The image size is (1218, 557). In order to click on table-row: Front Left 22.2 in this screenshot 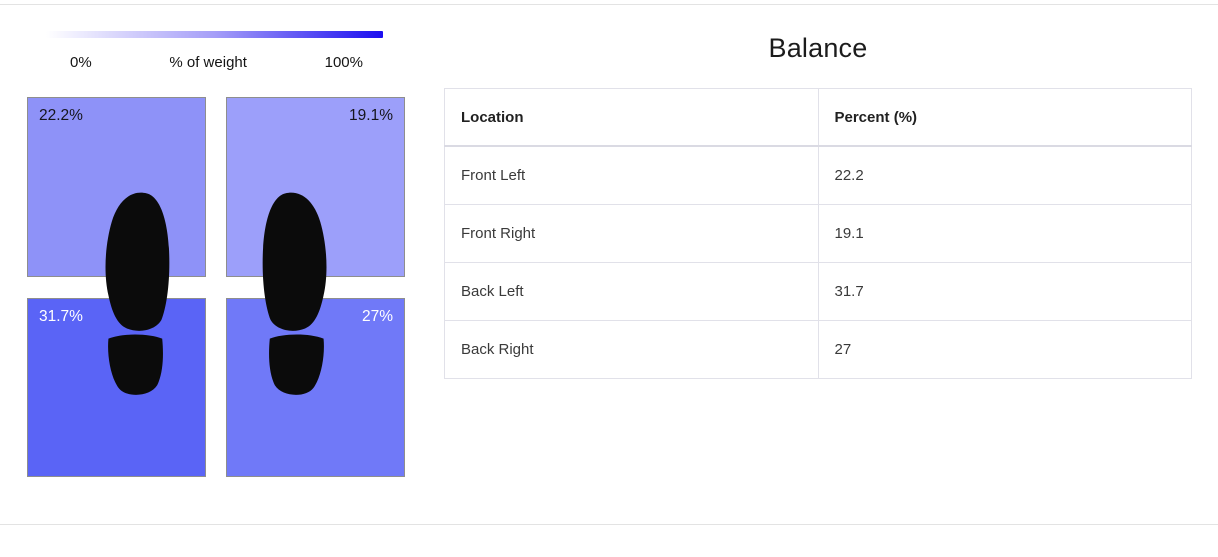, I will do `click(818, 175)`.